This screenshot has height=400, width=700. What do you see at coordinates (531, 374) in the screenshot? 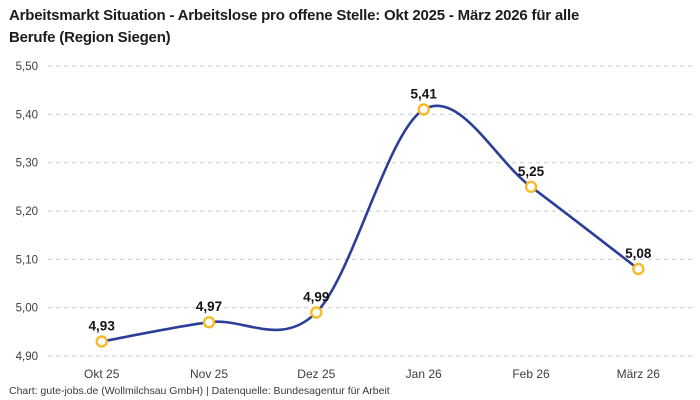
I see `x-axis-tick-label: Feb 26` at bounding box center [531, 374].